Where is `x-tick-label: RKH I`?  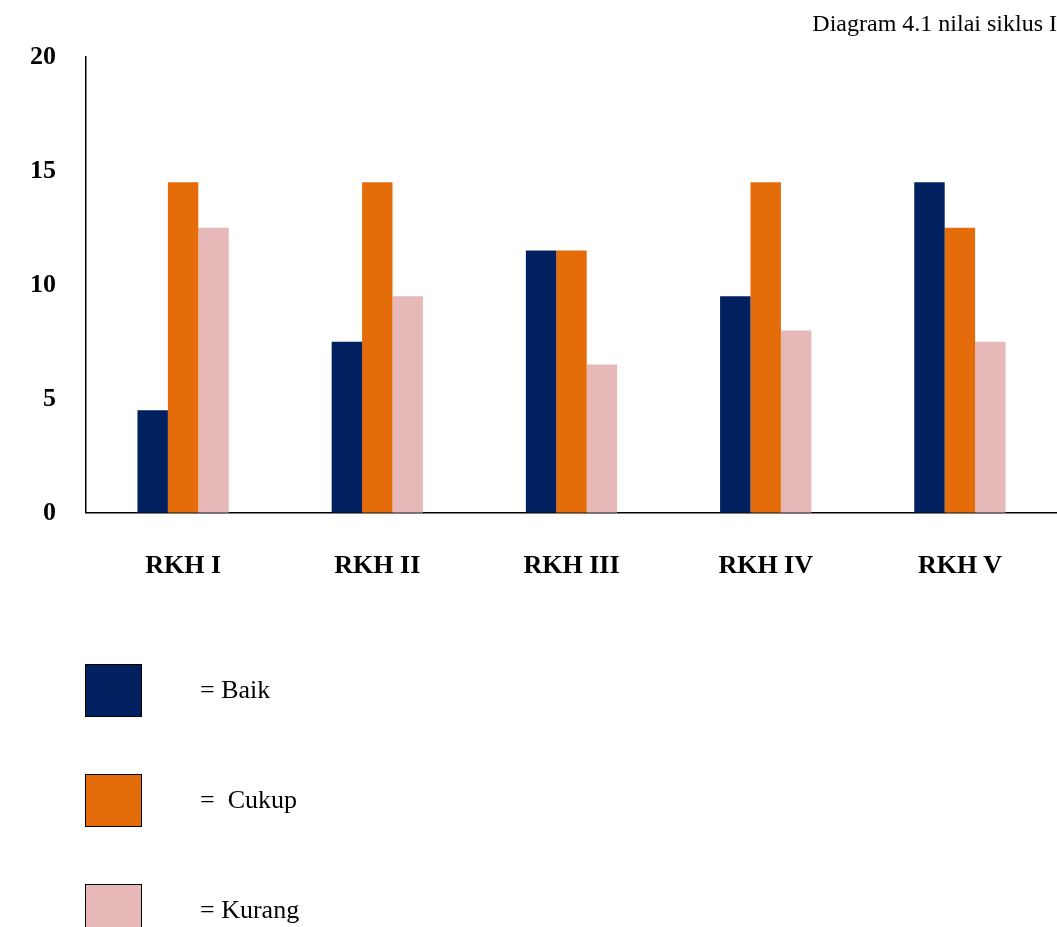 x-tick-label: RKH I is located at coordinates (183, 565).